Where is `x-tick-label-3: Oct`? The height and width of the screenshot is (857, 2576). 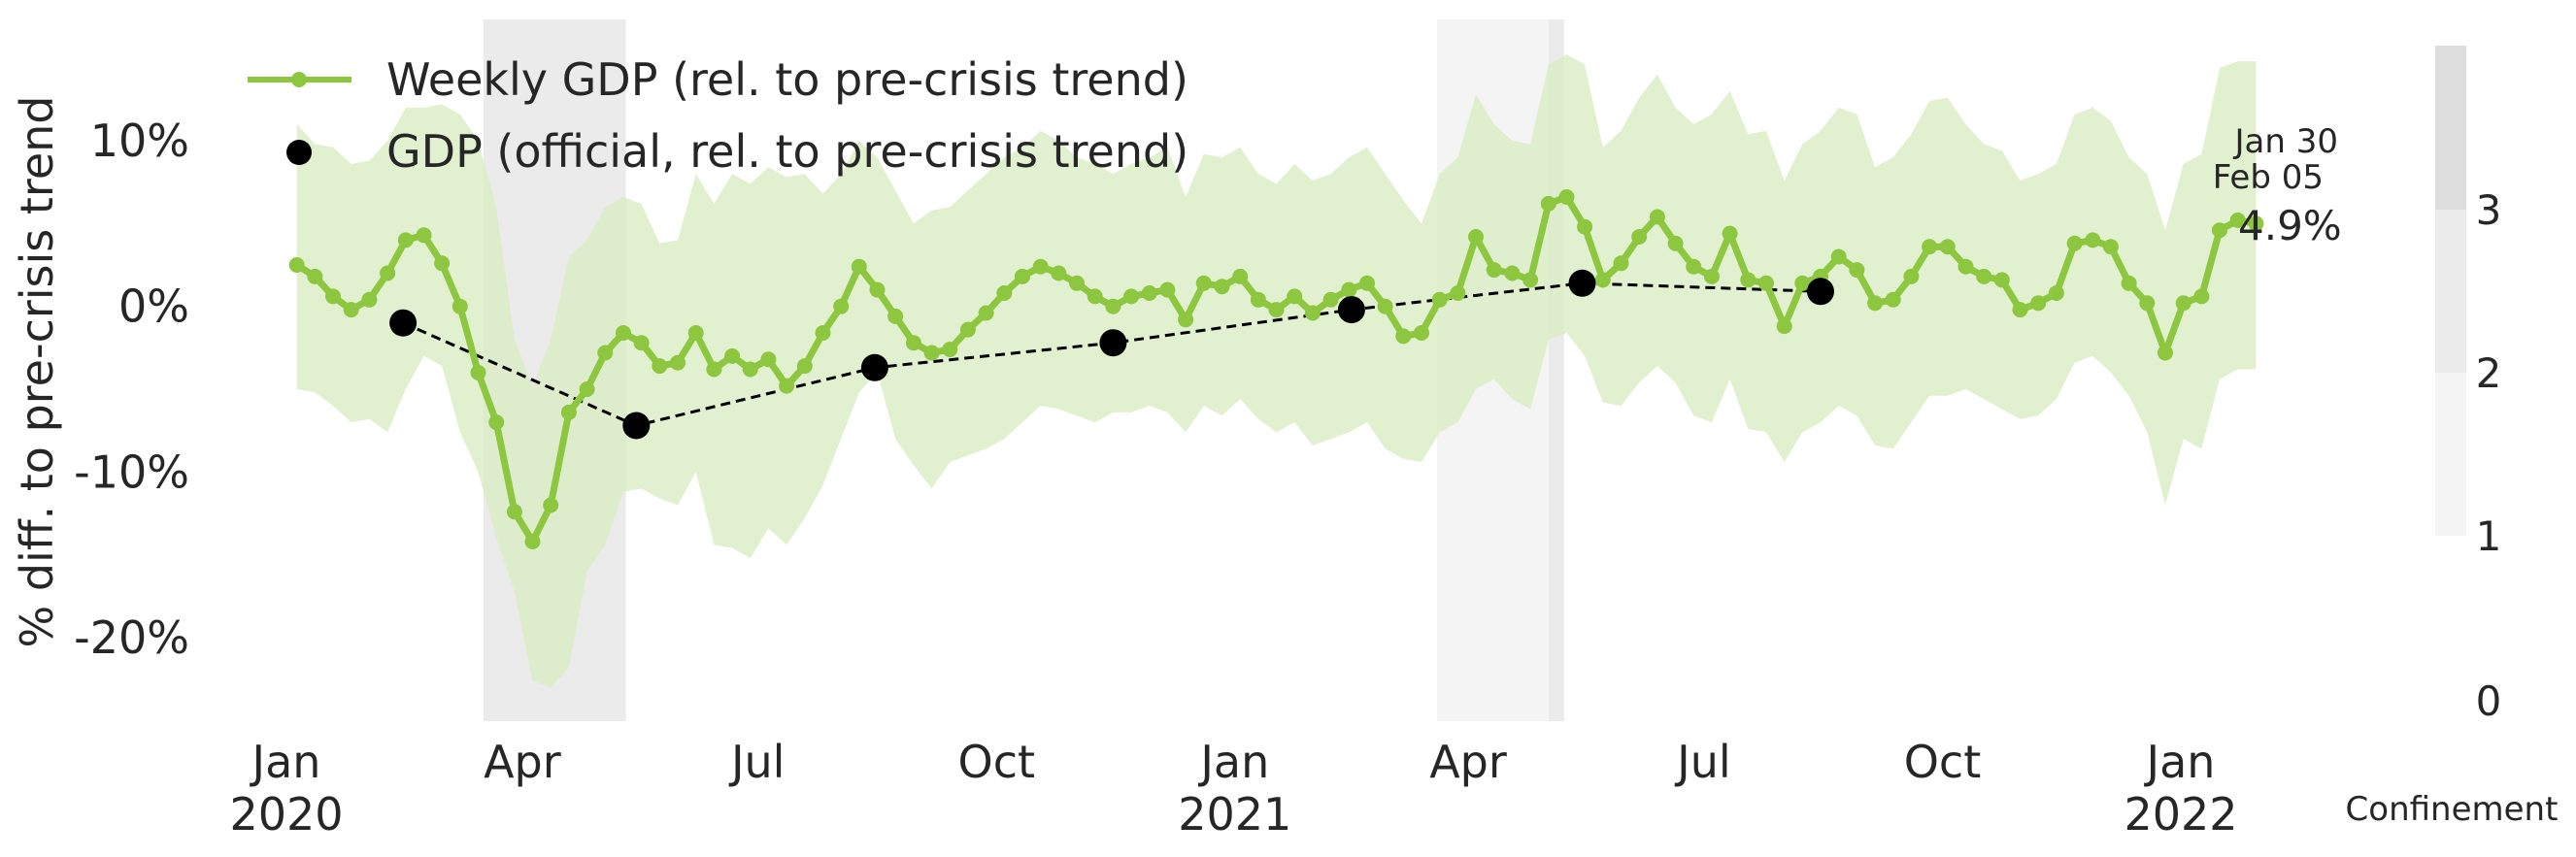
x-tick-label-3: Oct is located at coordinates (997, 762).